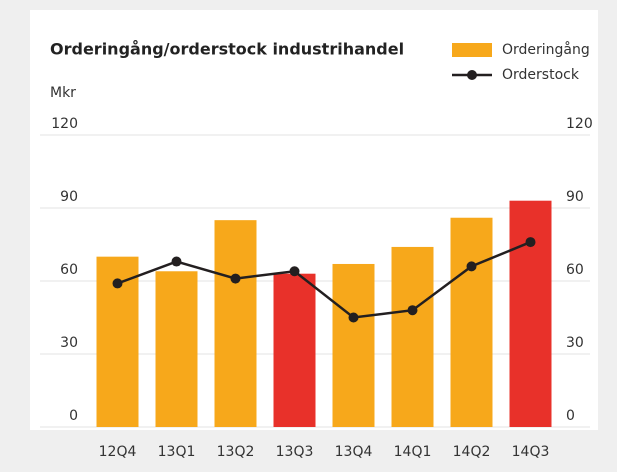 The width and height of the screenshot is (617, 476). Describe the element at coordinates (69, 270) in the screenshot. I see `y-tick-label: 60` at that location.